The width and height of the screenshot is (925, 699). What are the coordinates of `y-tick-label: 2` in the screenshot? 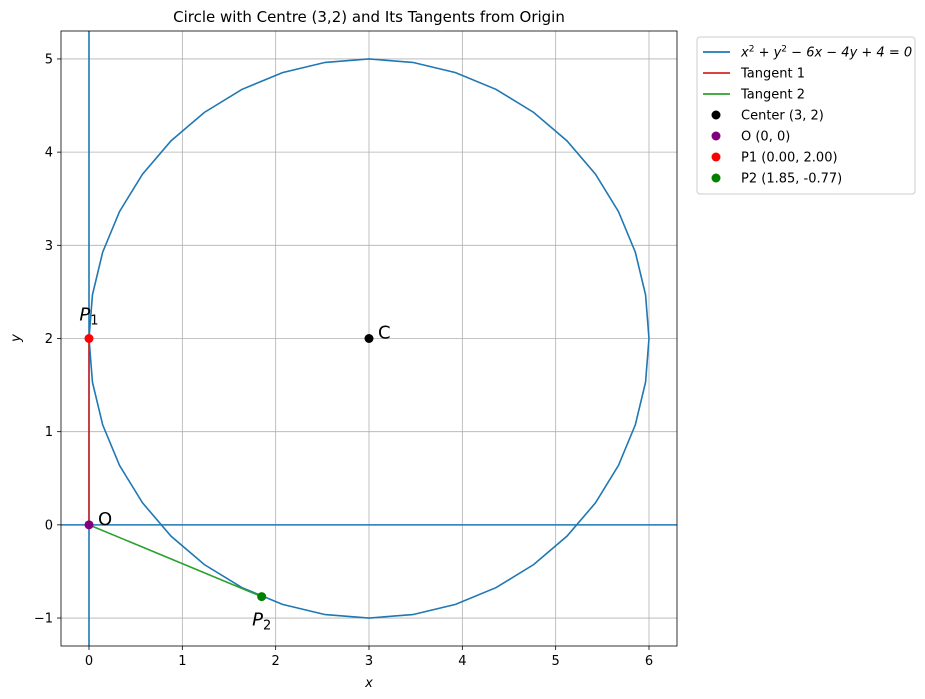 It's located at (49, 339).